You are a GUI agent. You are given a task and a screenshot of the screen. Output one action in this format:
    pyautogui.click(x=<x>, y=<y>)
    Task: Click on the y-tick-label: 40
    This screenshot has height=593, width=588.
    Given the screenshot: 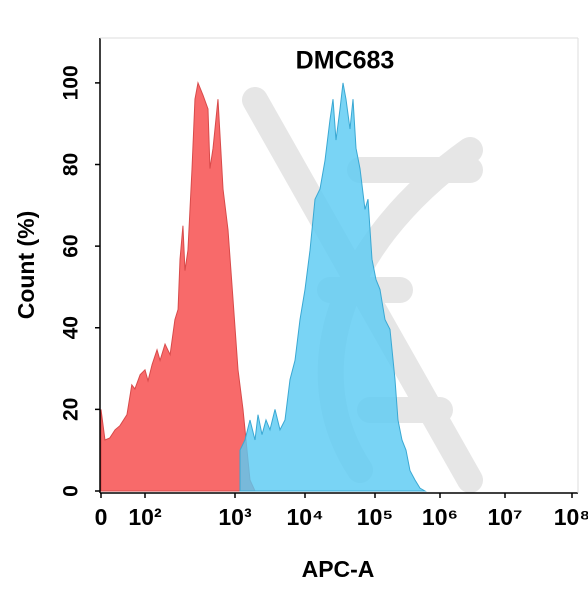 What is the action you would take?
    pyautogui.click(x=71, y=327)
    